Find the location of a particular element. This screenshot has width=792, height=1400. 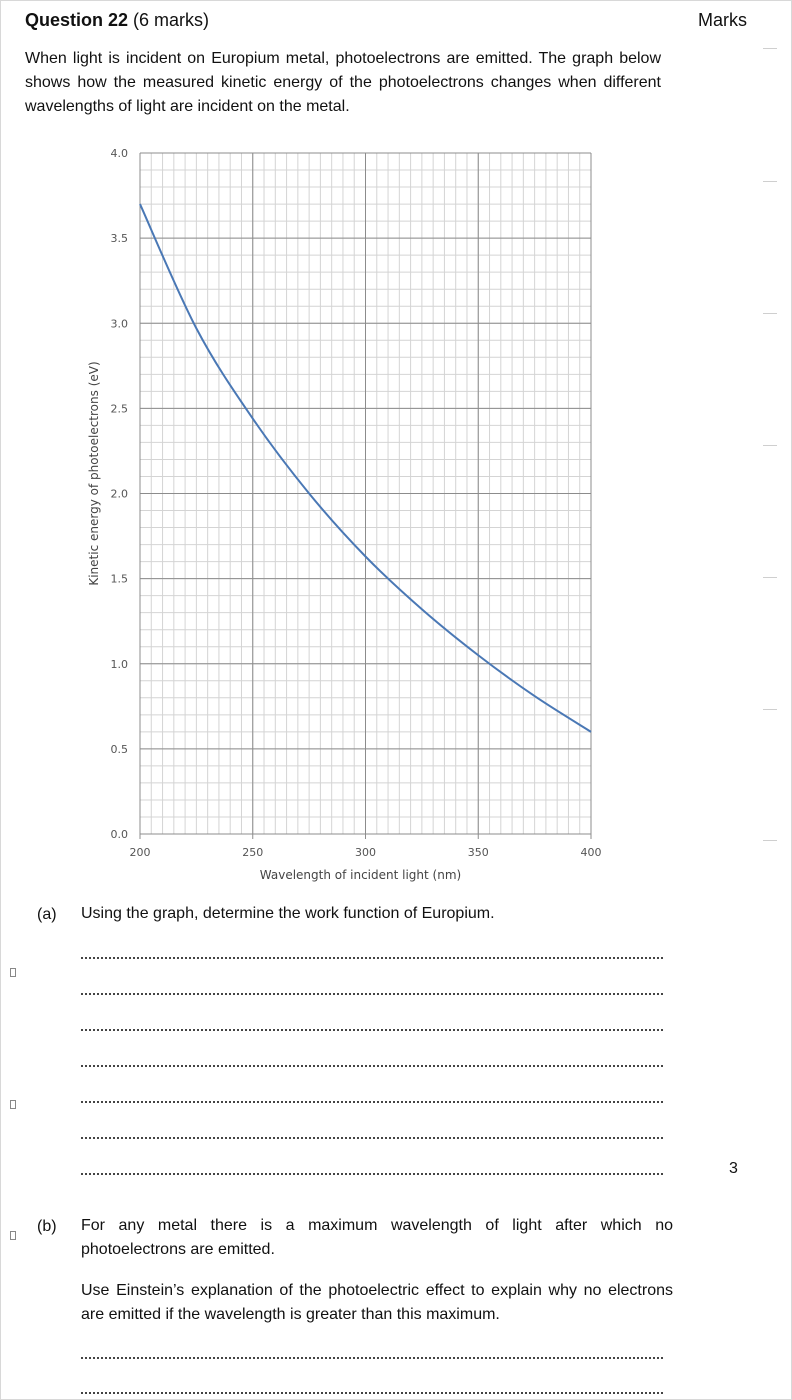

question-title: Question 22 (6 marks) is located at coordinates (117, 20).